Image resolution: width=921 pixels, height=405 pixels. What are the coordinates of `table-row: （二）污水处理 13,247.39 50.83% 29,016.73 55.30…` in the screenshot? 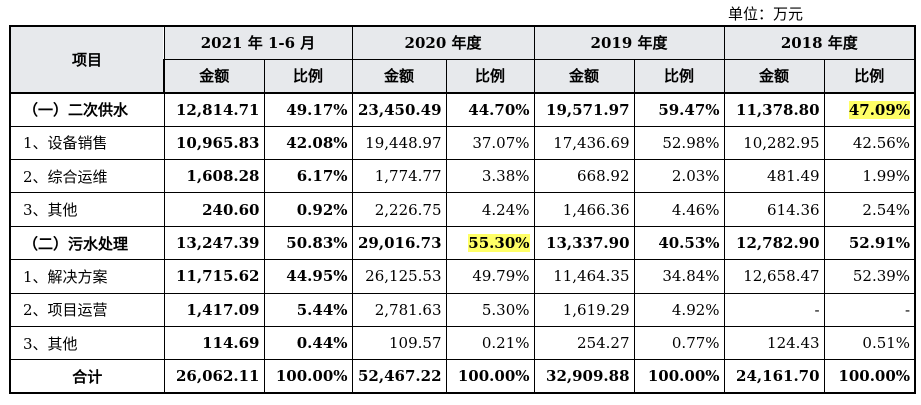 It's located at (463, 243).